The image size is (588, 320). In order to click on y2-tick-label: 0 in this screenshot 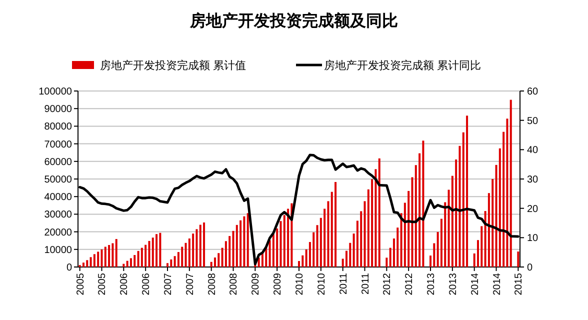, I will do `click(530, 268)`.